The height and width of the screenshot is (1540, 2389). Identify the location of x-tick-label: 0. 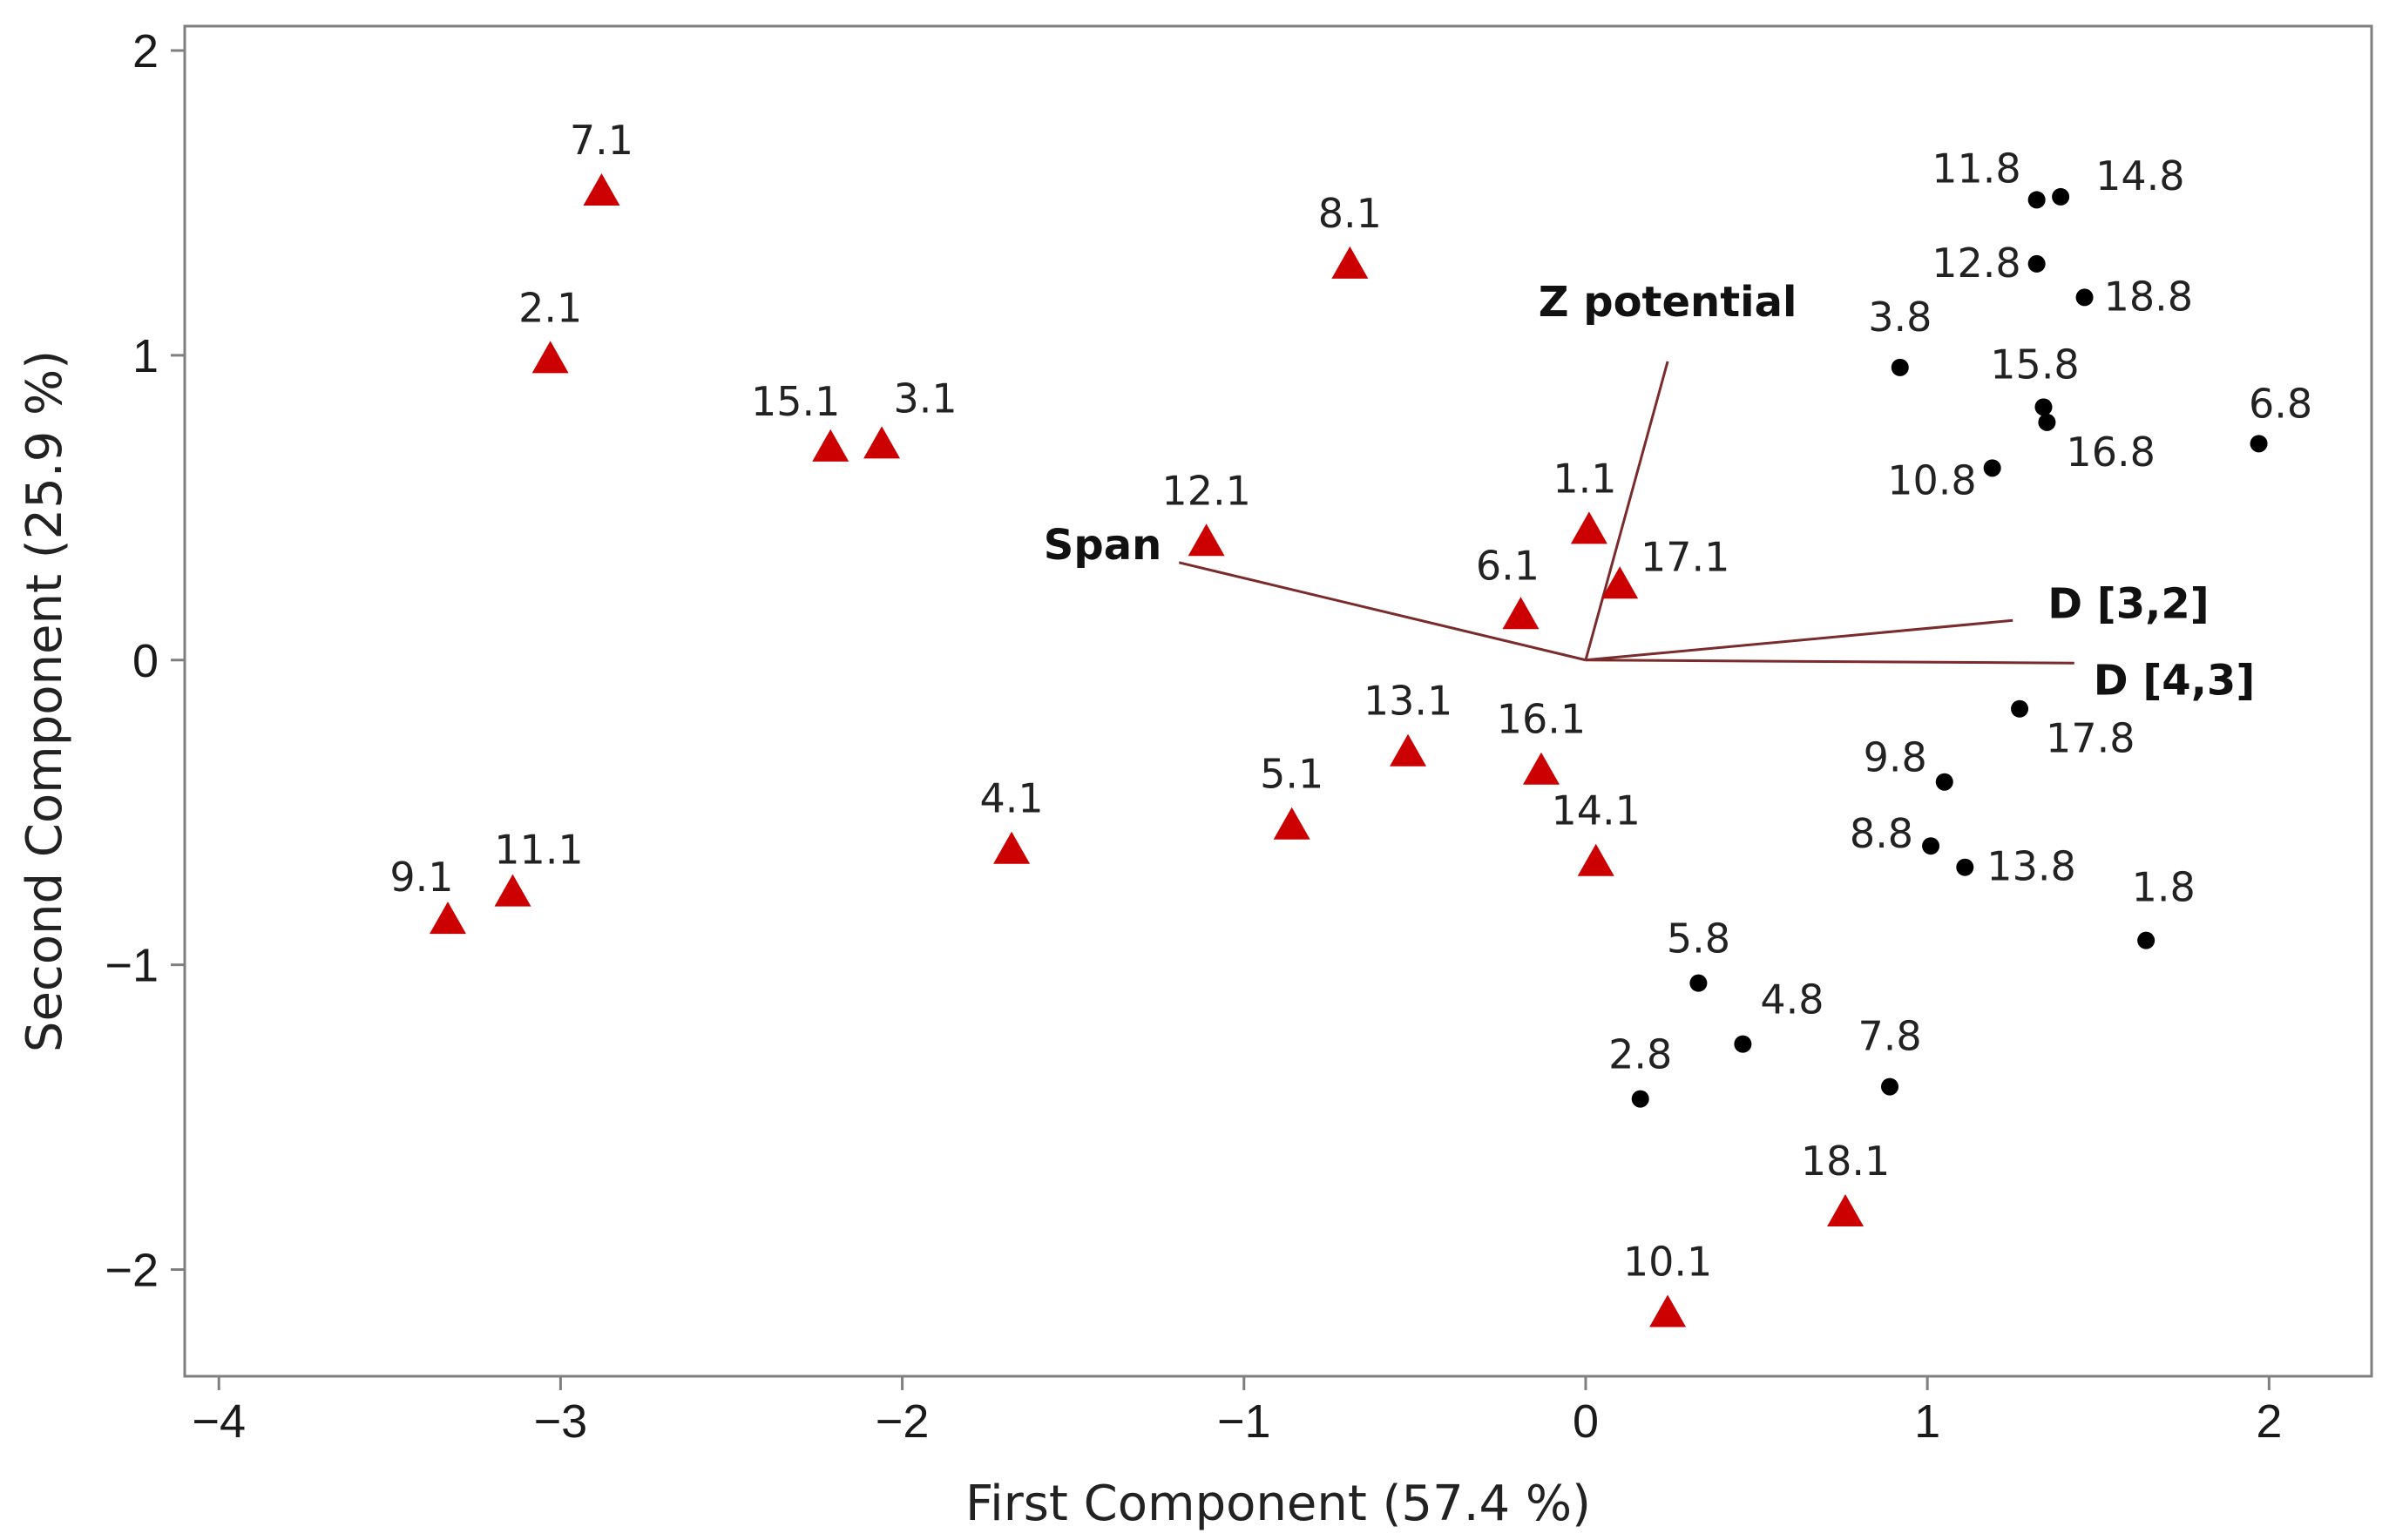
(1586, 1421).